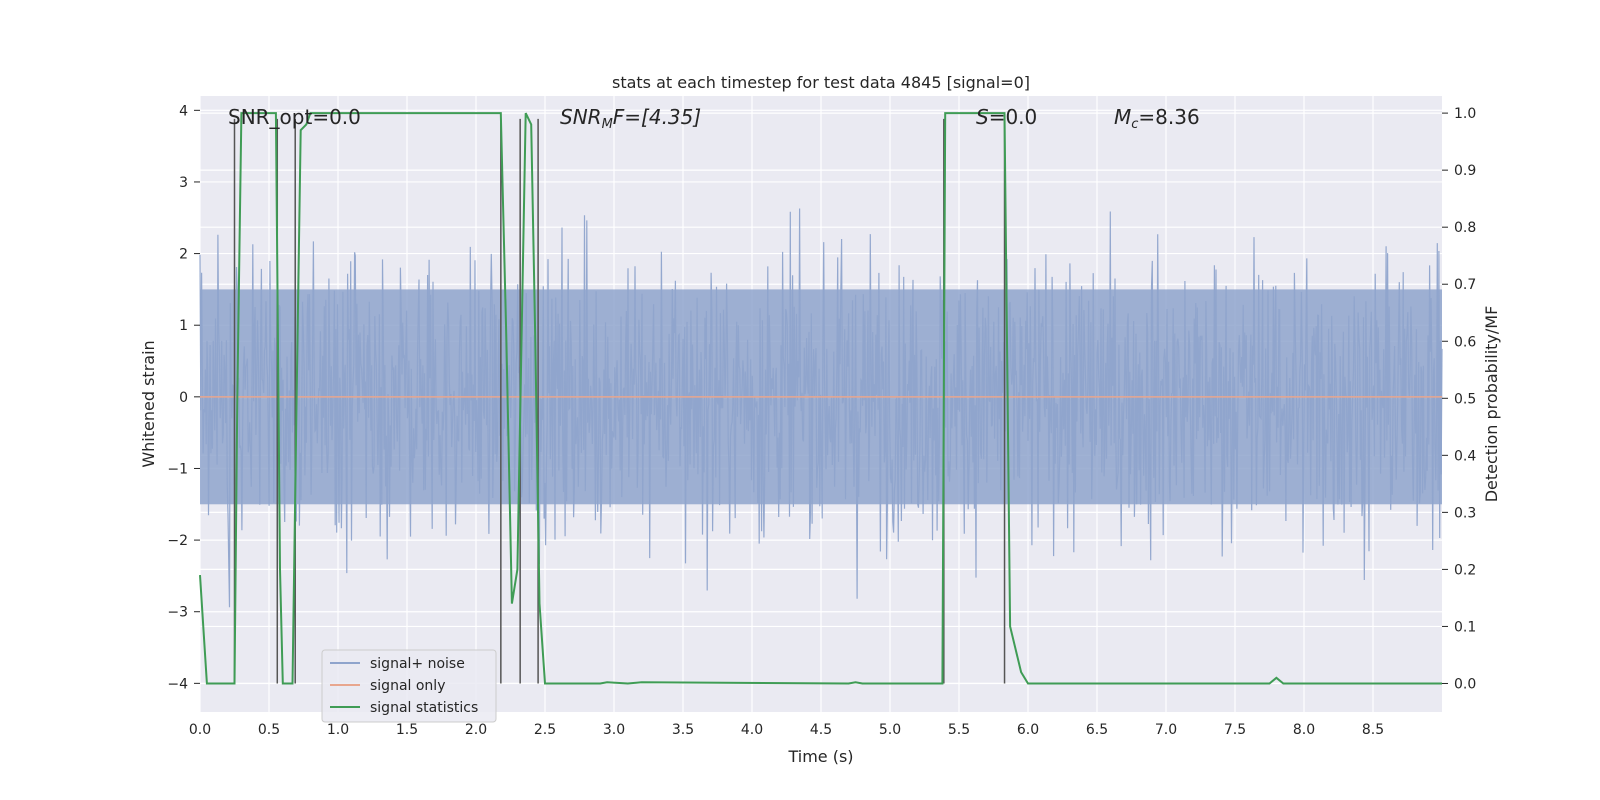 The width and height of the screenshot is (1600, 800). What do you see at coordinates (581, 117) in the screenshot?
I see `annotation-snr-mf-prefix: SNR` at bounding box center [581, 117].